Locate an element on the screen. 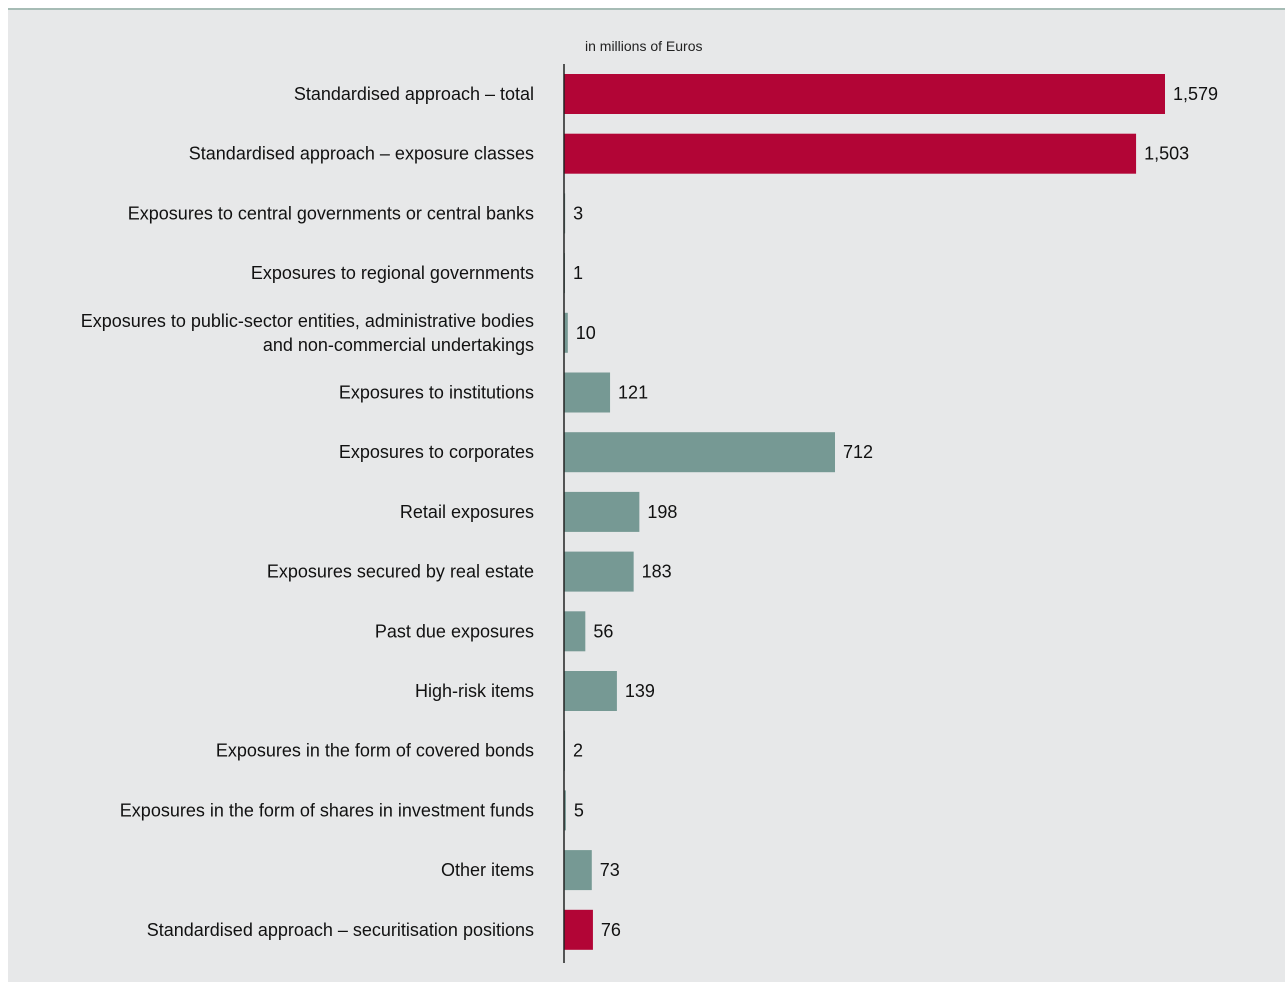  value-label: 56 is located at coordinates (603, 631).